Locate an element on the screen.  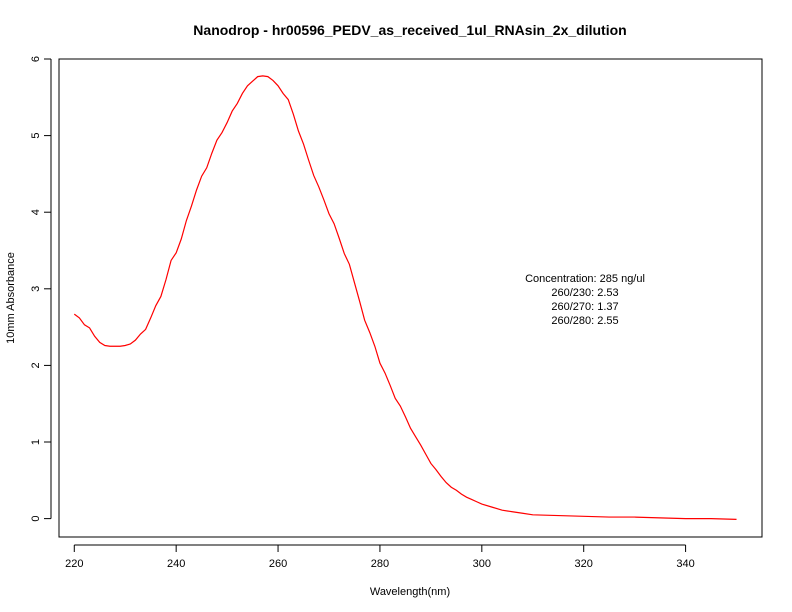
x-axis: 220 240 260 280 300 320 340 is located at coordinates (380, 557).